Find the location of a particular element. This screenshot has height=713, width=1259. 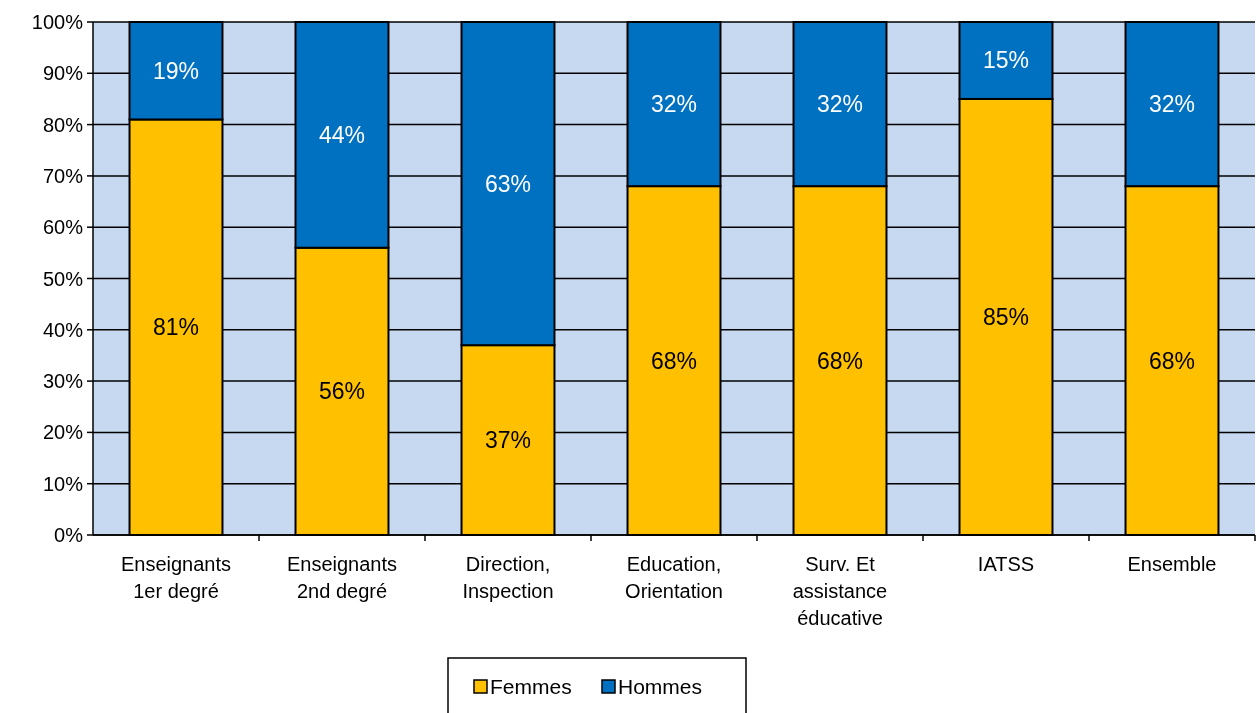

y-tick-label: 80% is located at coordinates (63, 124).